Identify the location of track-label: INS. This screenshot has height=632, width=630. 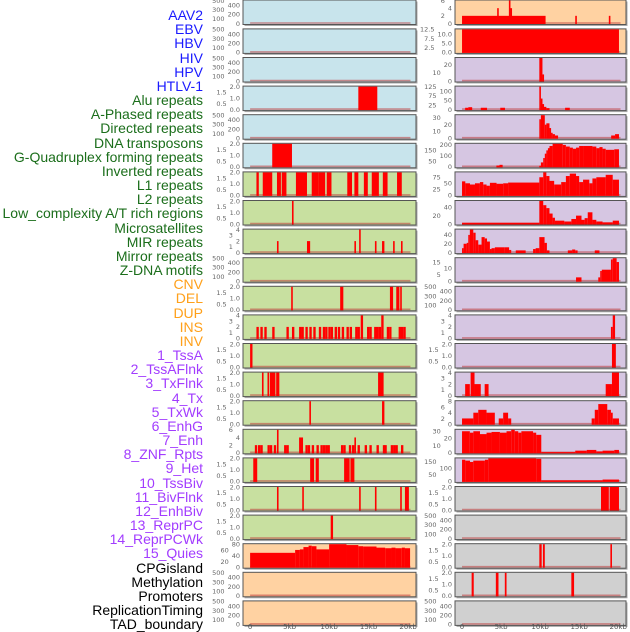
(191, 326).